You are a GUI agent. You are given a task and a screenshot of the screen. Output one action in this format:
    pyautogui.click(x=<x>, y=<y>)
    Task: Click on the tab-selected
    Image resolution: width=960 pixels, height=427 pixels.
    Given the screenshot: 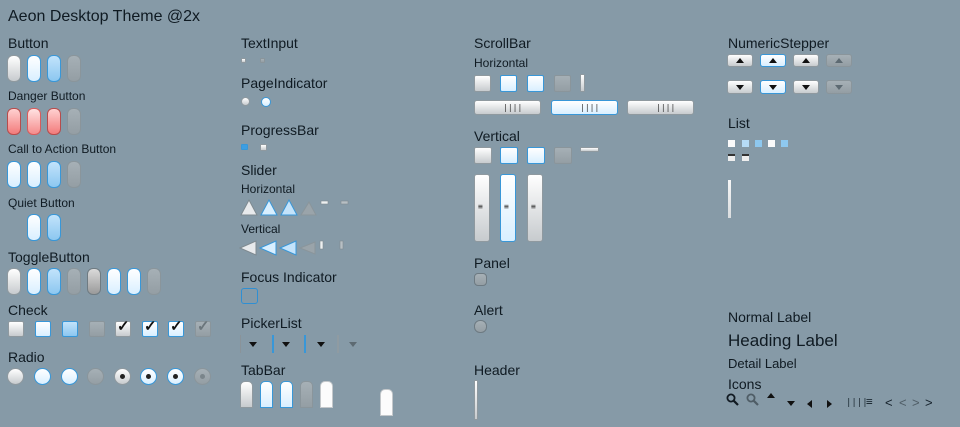 What is the action you would take?
    pyautogui.click(x=326, y=394)
    